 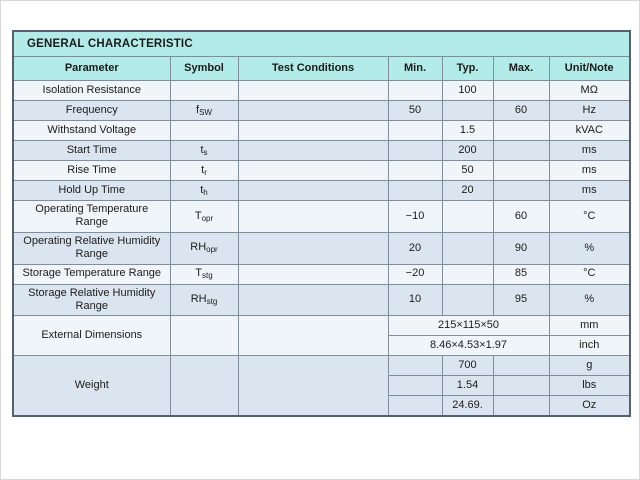 I want to click on cell-symbol: th, so click(x=204, y=190).